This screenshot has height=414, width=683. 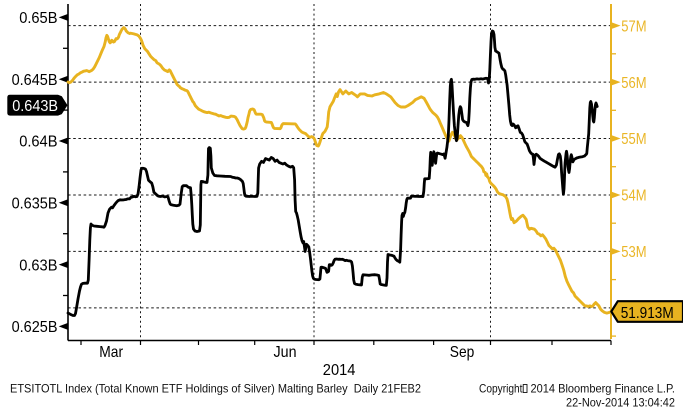 I want to click on svg-text: 55M, so click(x=633, y=139).